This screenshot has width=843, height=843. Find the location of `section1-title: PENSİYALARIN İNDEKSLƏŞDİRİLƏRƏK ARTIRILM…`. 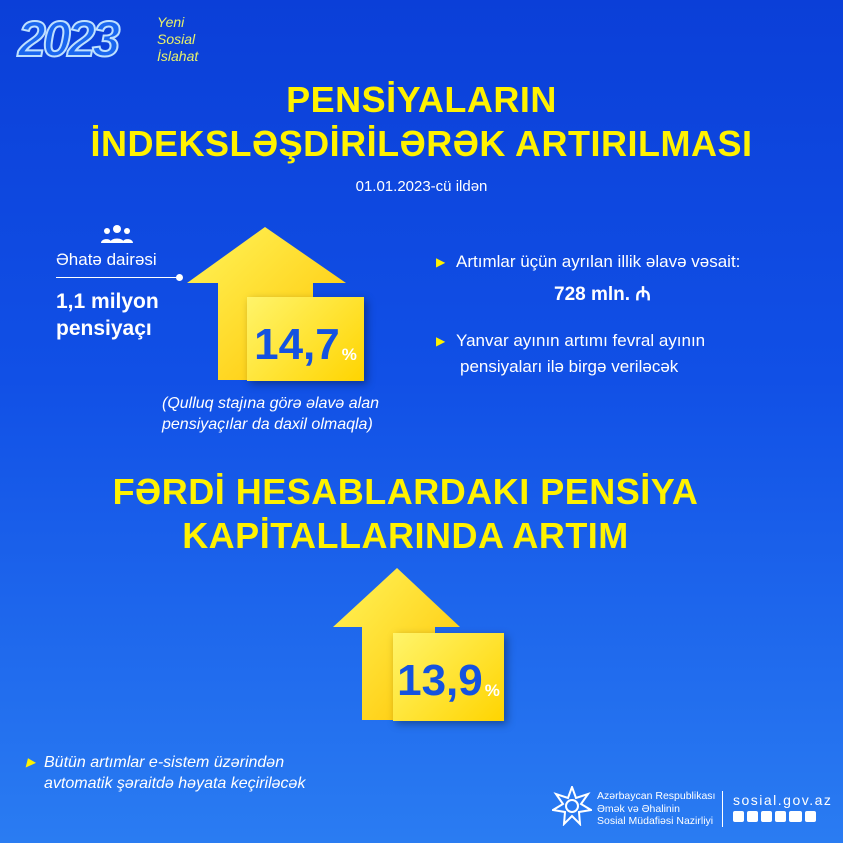

section1-title: PENSİYALARIN İNDEKSLƏŞDİRİLƏRƏK ARTIRILM… is located at coordinates (421, 122).